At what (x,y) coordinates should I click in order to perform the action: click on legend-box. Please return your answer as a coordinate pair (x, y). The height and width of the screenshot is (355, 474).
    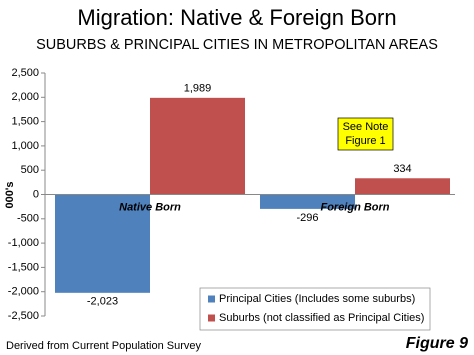
    Looking at the image, I should click on (315, 309).